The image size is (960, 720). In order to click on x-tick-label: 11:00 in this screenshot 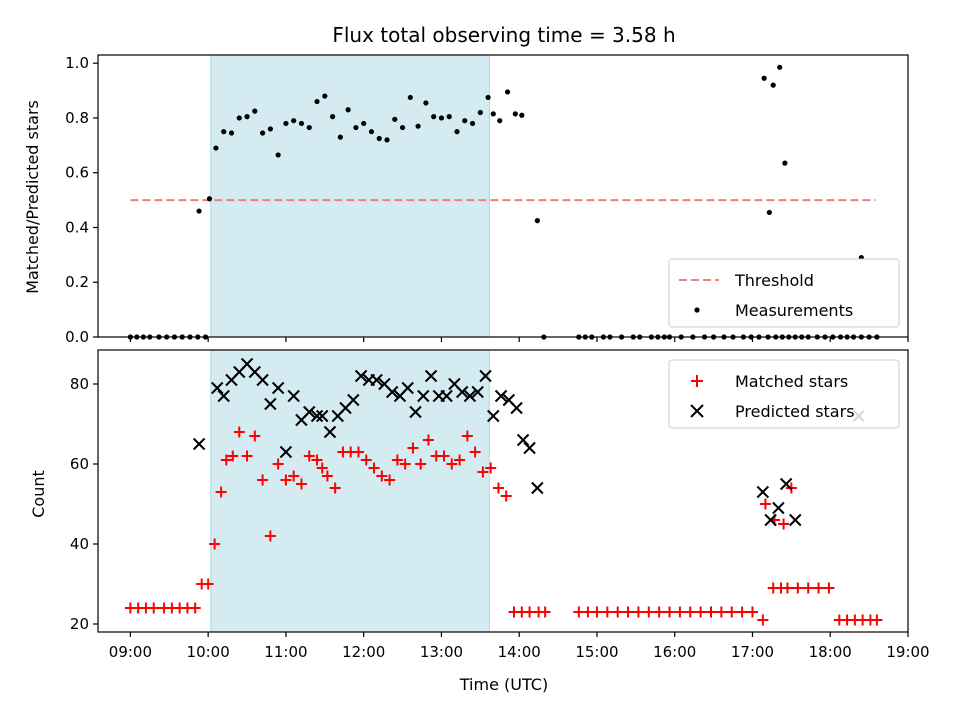, I will do `click(285, 652)`.